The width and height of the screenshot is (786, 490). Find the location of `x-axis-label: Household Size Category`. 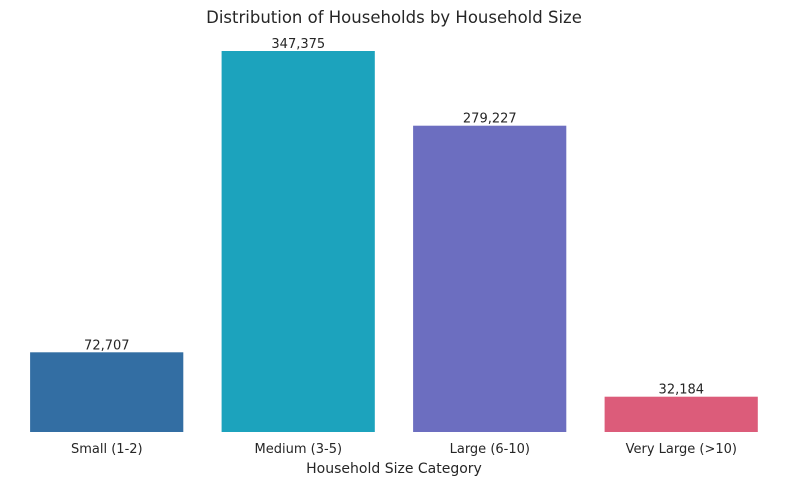

x-axis-label: Household Size Category is located at coordinates (394, 469).